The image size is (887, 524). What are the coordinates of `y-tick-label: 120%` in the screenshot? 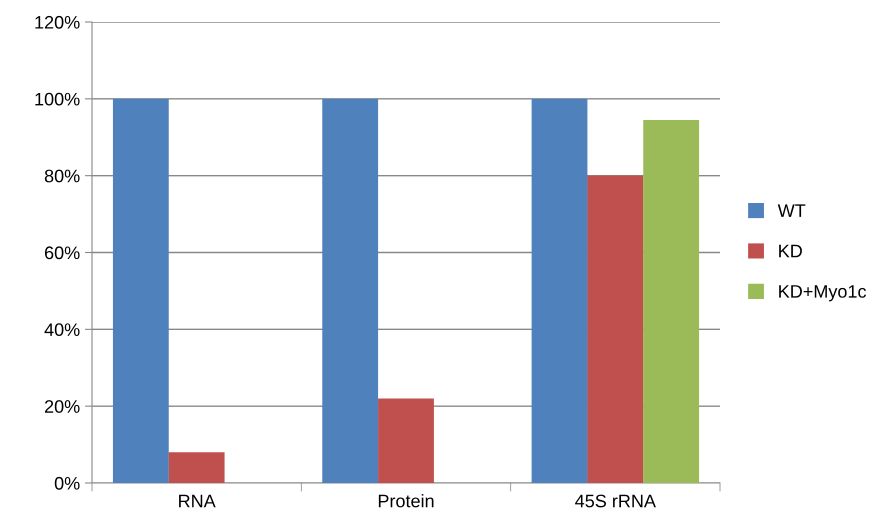 It's located at (57, 22).